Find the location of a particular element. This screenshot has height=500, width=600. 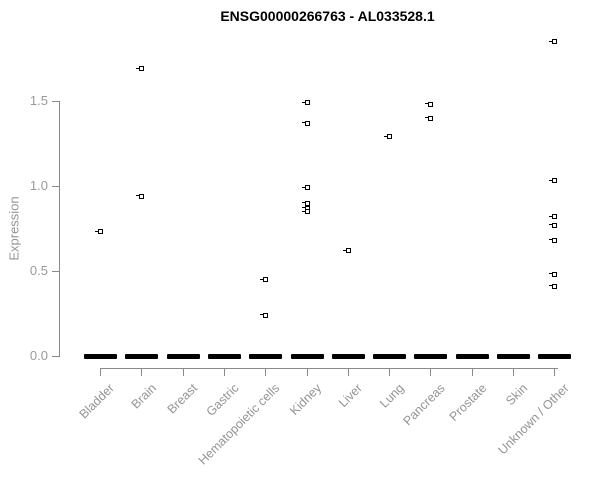

y-tick-label: 0.0 is located at coordinates (38, 355).